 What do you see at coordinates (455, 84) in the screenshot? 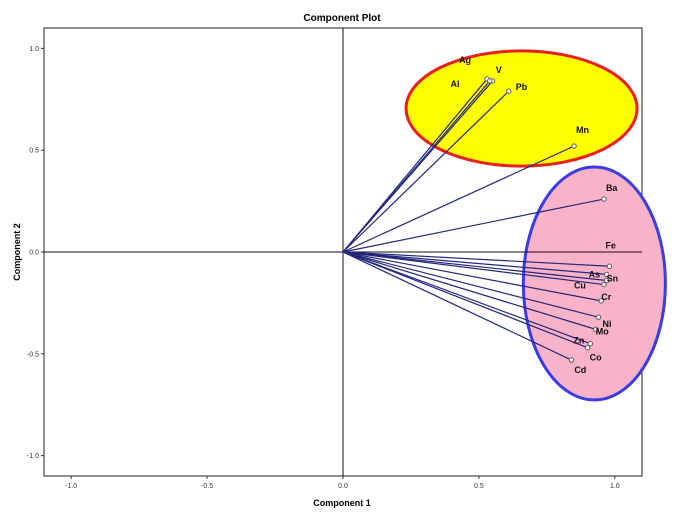
I see `label-al: Al` at bounding box center [455, 84].